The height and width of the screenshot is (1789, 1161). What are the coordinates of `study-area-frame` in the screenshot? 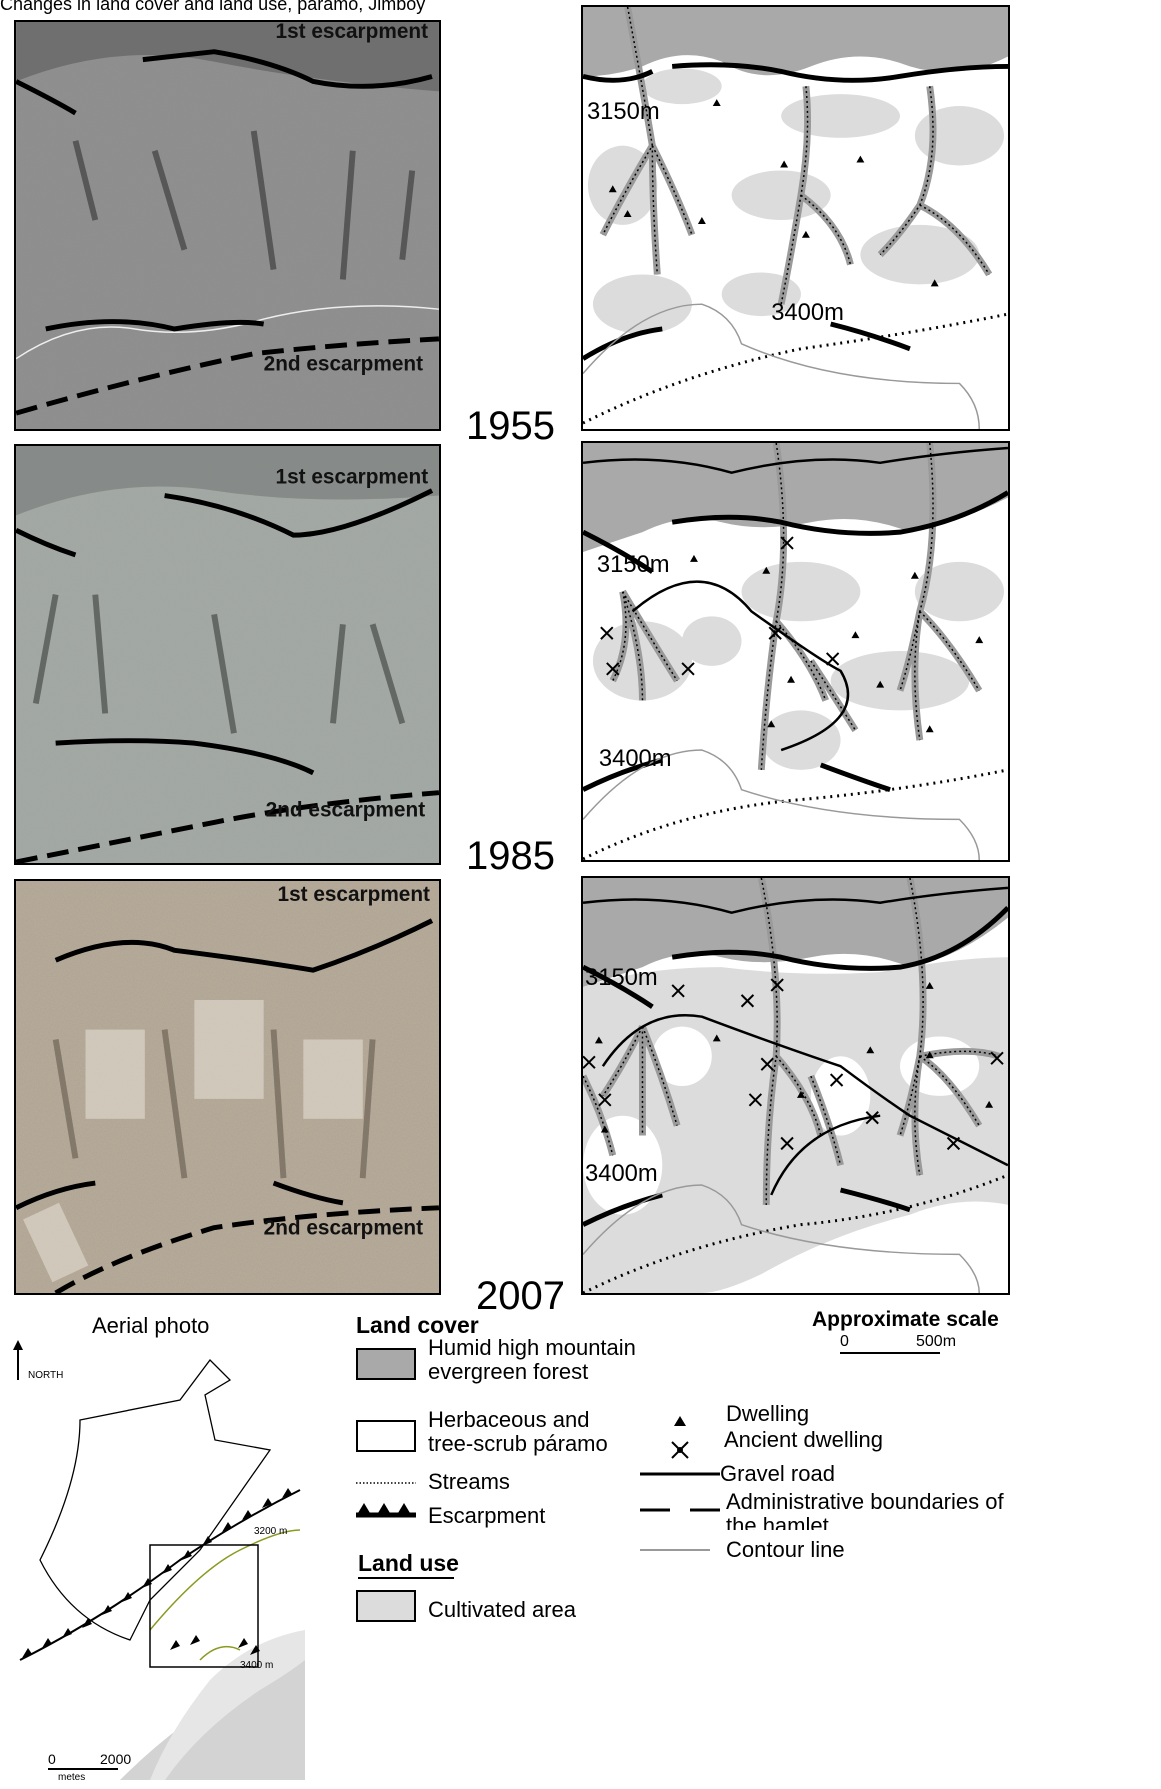 It's located at (204, 1606).